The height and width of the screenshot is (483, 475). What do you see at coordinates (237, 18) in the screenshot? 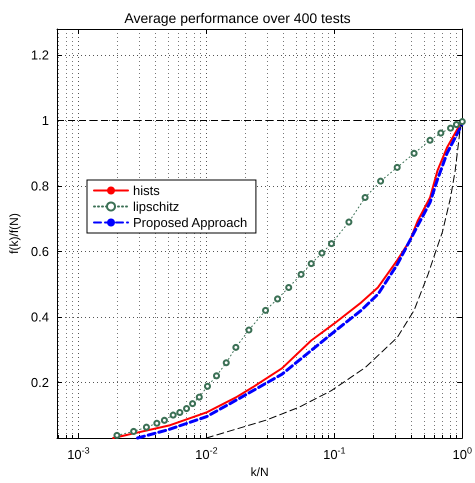
I see `chart-title: Average performance over 400 tests` at bounding box center [237, 18].